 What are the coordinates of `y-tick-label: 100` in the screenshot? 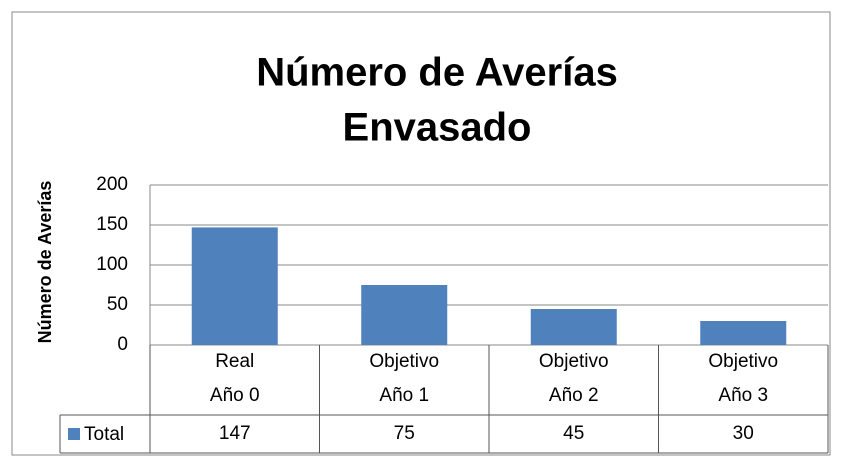 It's located at (112, 264).